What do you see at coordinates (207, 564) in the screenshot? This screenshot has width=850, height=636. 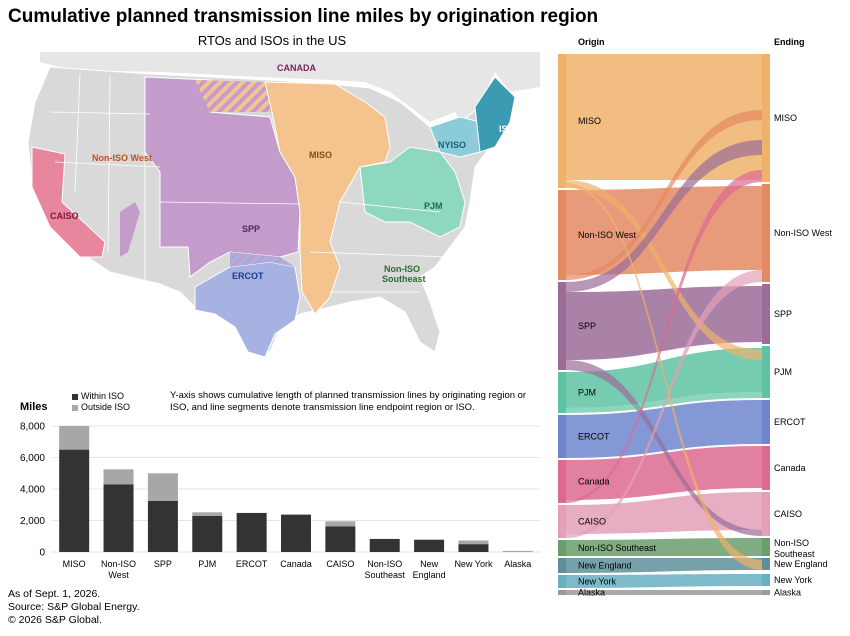 I see `bar-xtick-label: PJM` at bounding box center [207, 564].